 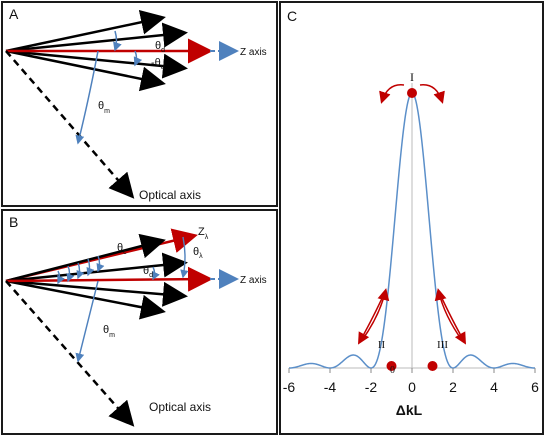 What do you see at coordinates (453, 387) in the screenshot?
I see `x-tick-label: 2` at bounding box center [453, 387].